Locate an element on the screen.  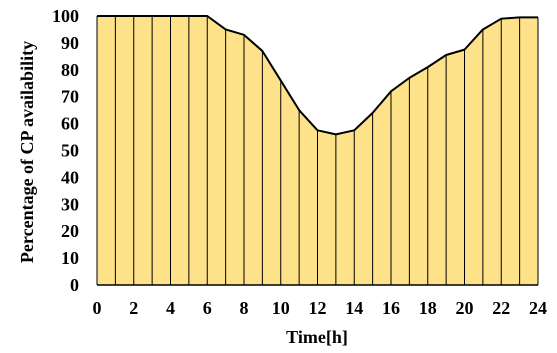
y-axis-tick-labels: 0 10 20 30 40 50 60 70 80 90 100 is located at coordinates (65, 150).